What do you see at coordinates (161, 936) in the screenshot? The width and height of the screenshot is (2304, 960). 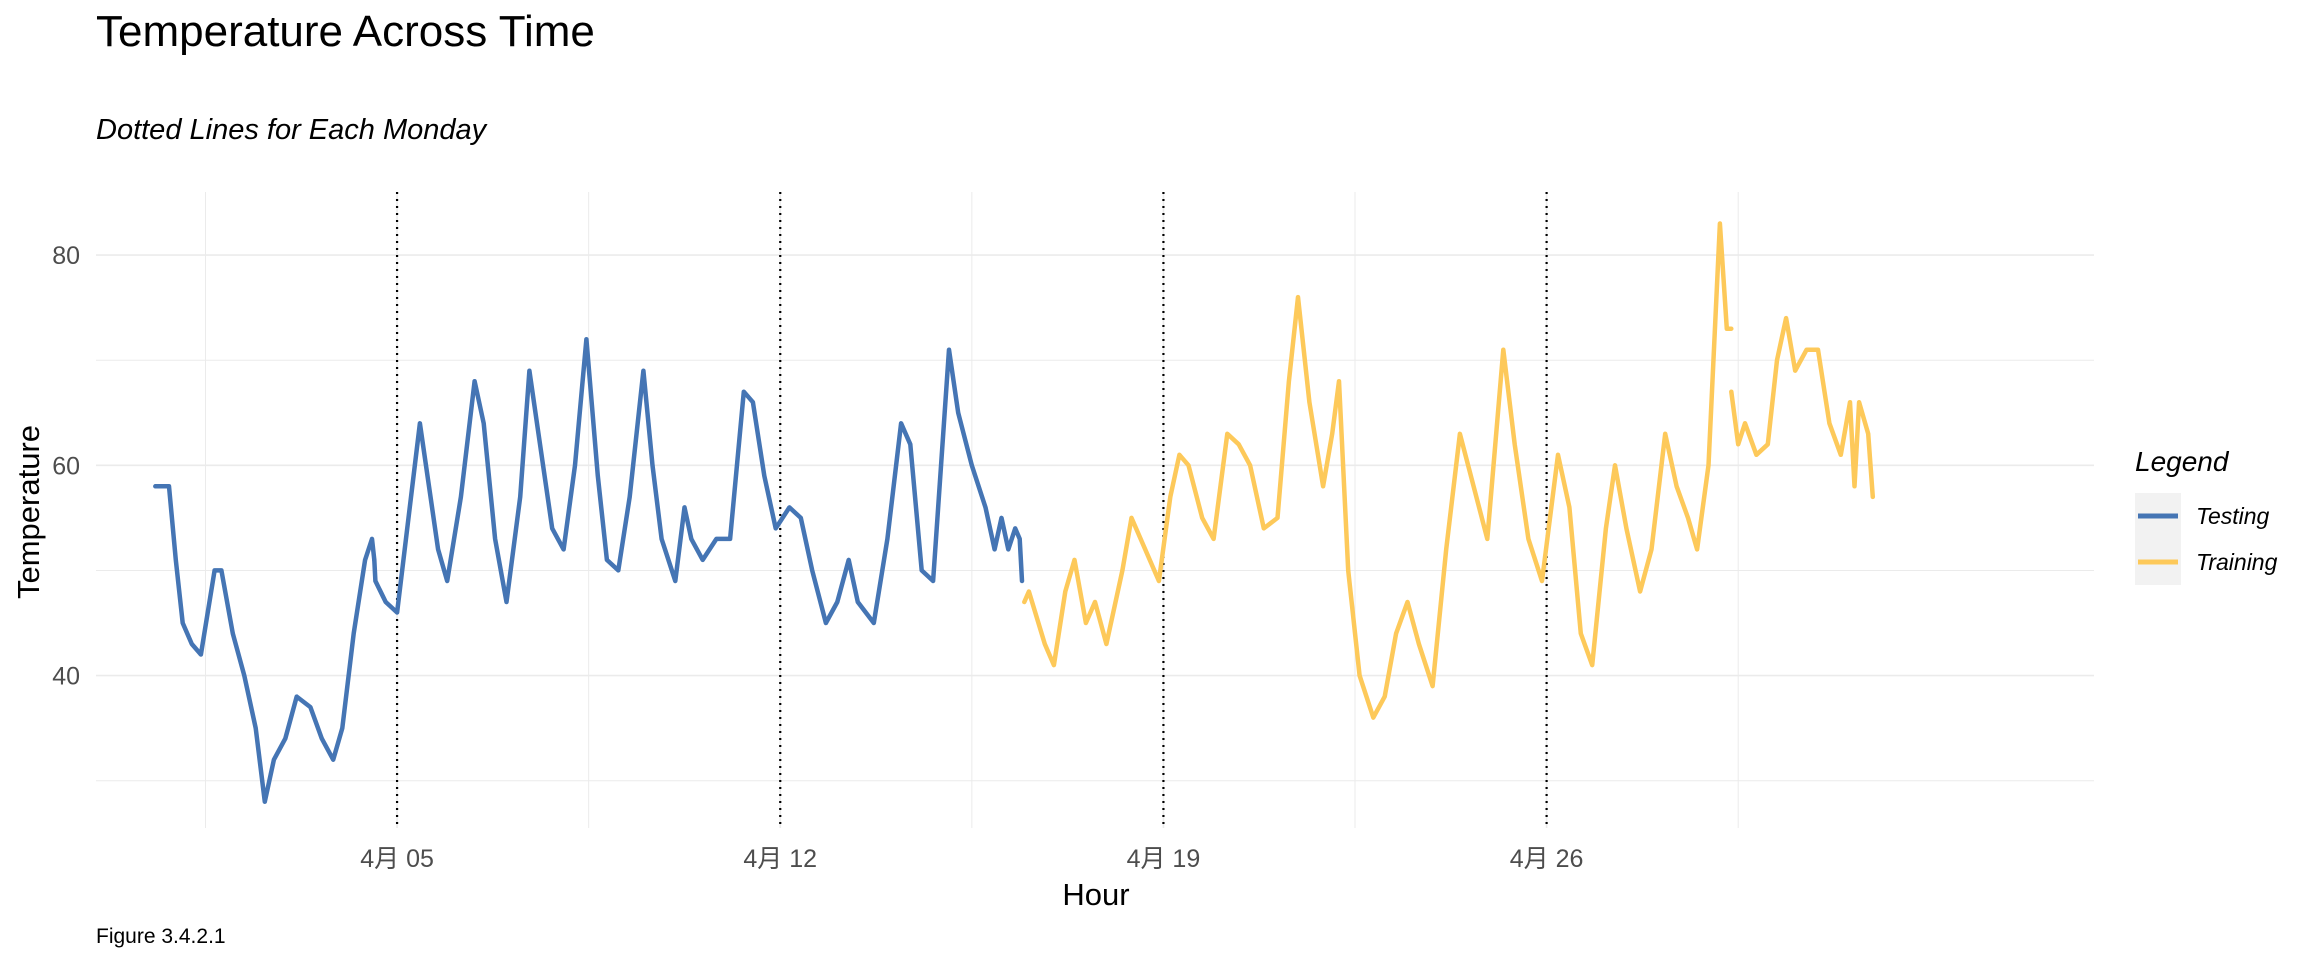 I see `figure-caption: Figure 3.4.2.1` at bounding box center [161, 936].